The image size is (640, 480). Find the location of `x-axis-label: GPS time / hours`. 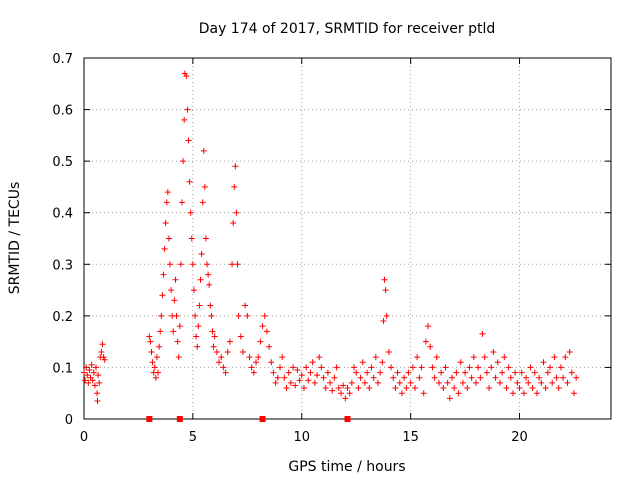

x-axis-label: GPS time / hours is located at coordinates (346, 467).